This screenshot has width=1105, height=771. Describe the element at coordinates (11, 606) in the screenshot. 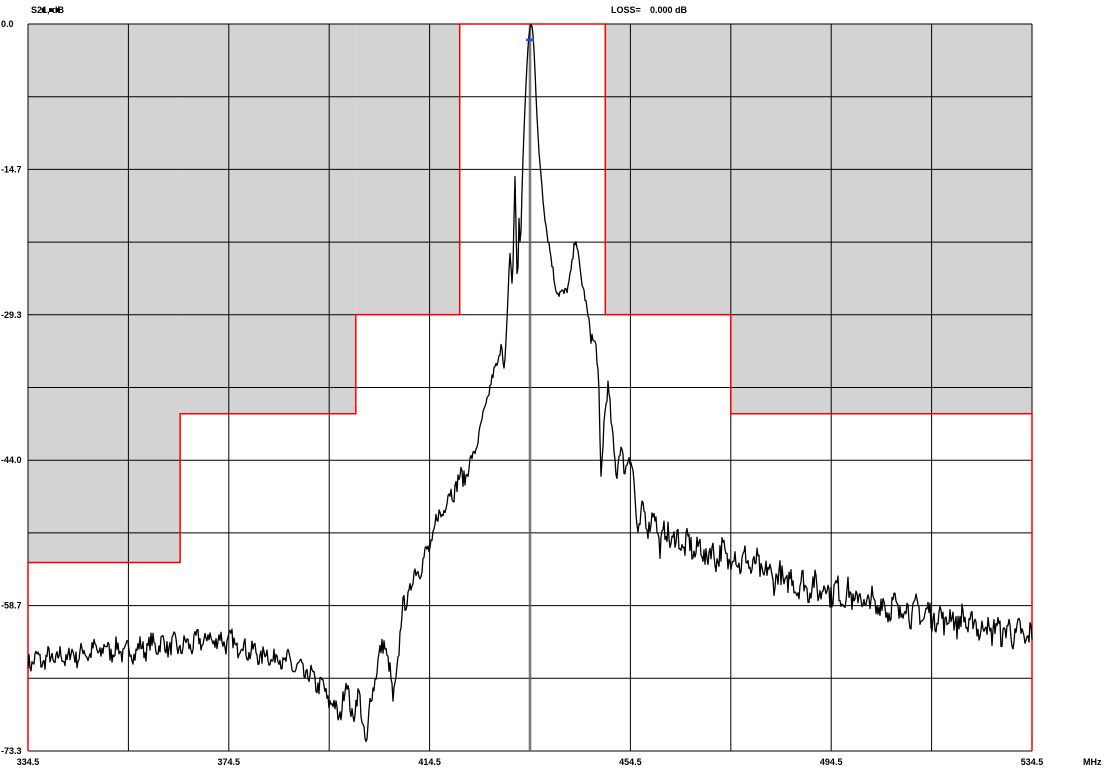

I see `y-tick-label: -58.7` at that location.